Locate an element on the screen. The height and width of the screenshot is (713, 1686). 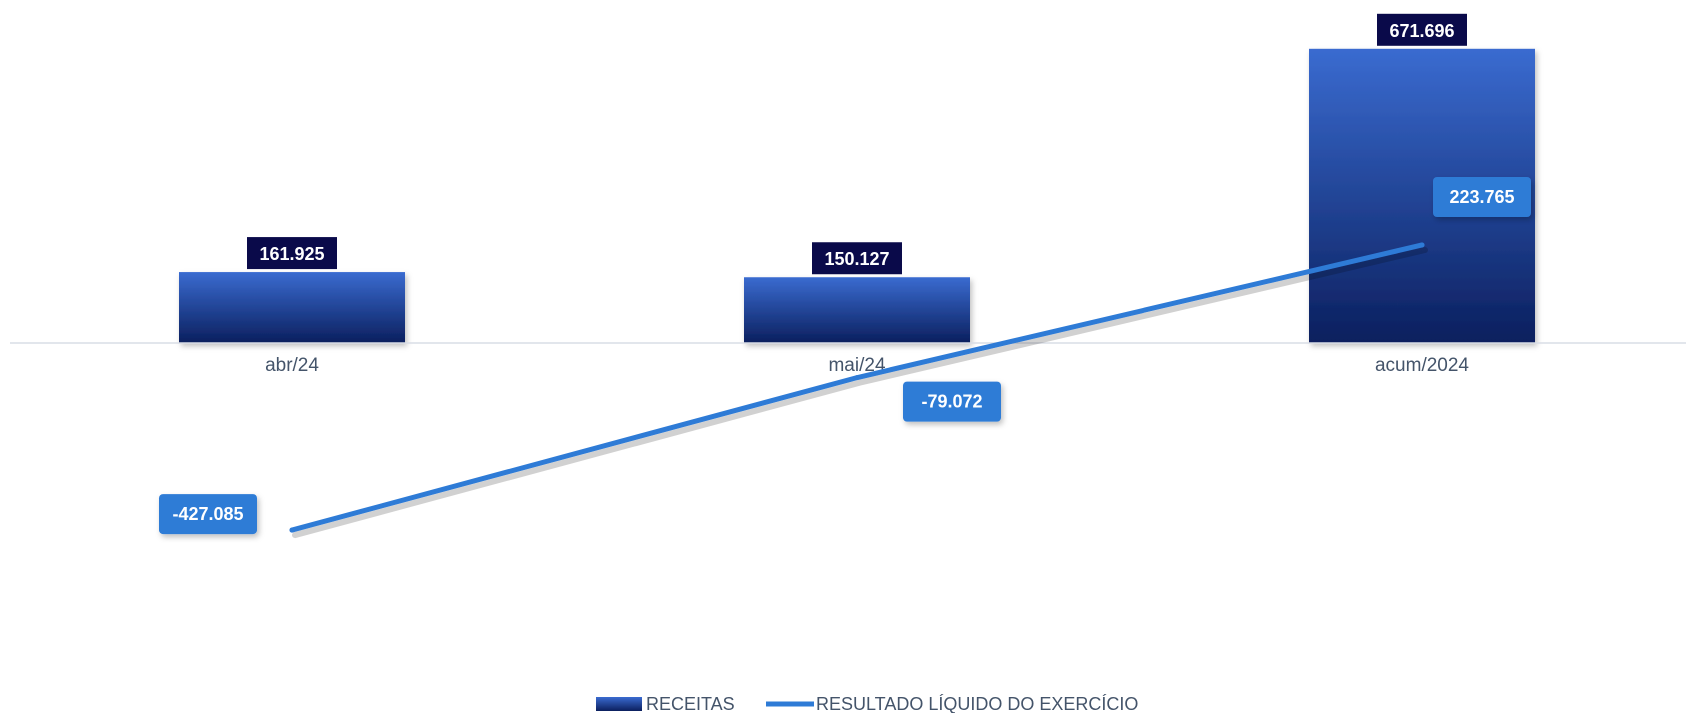
line-data-label-text-0: -427.085 is located at coordinates (207, 514).